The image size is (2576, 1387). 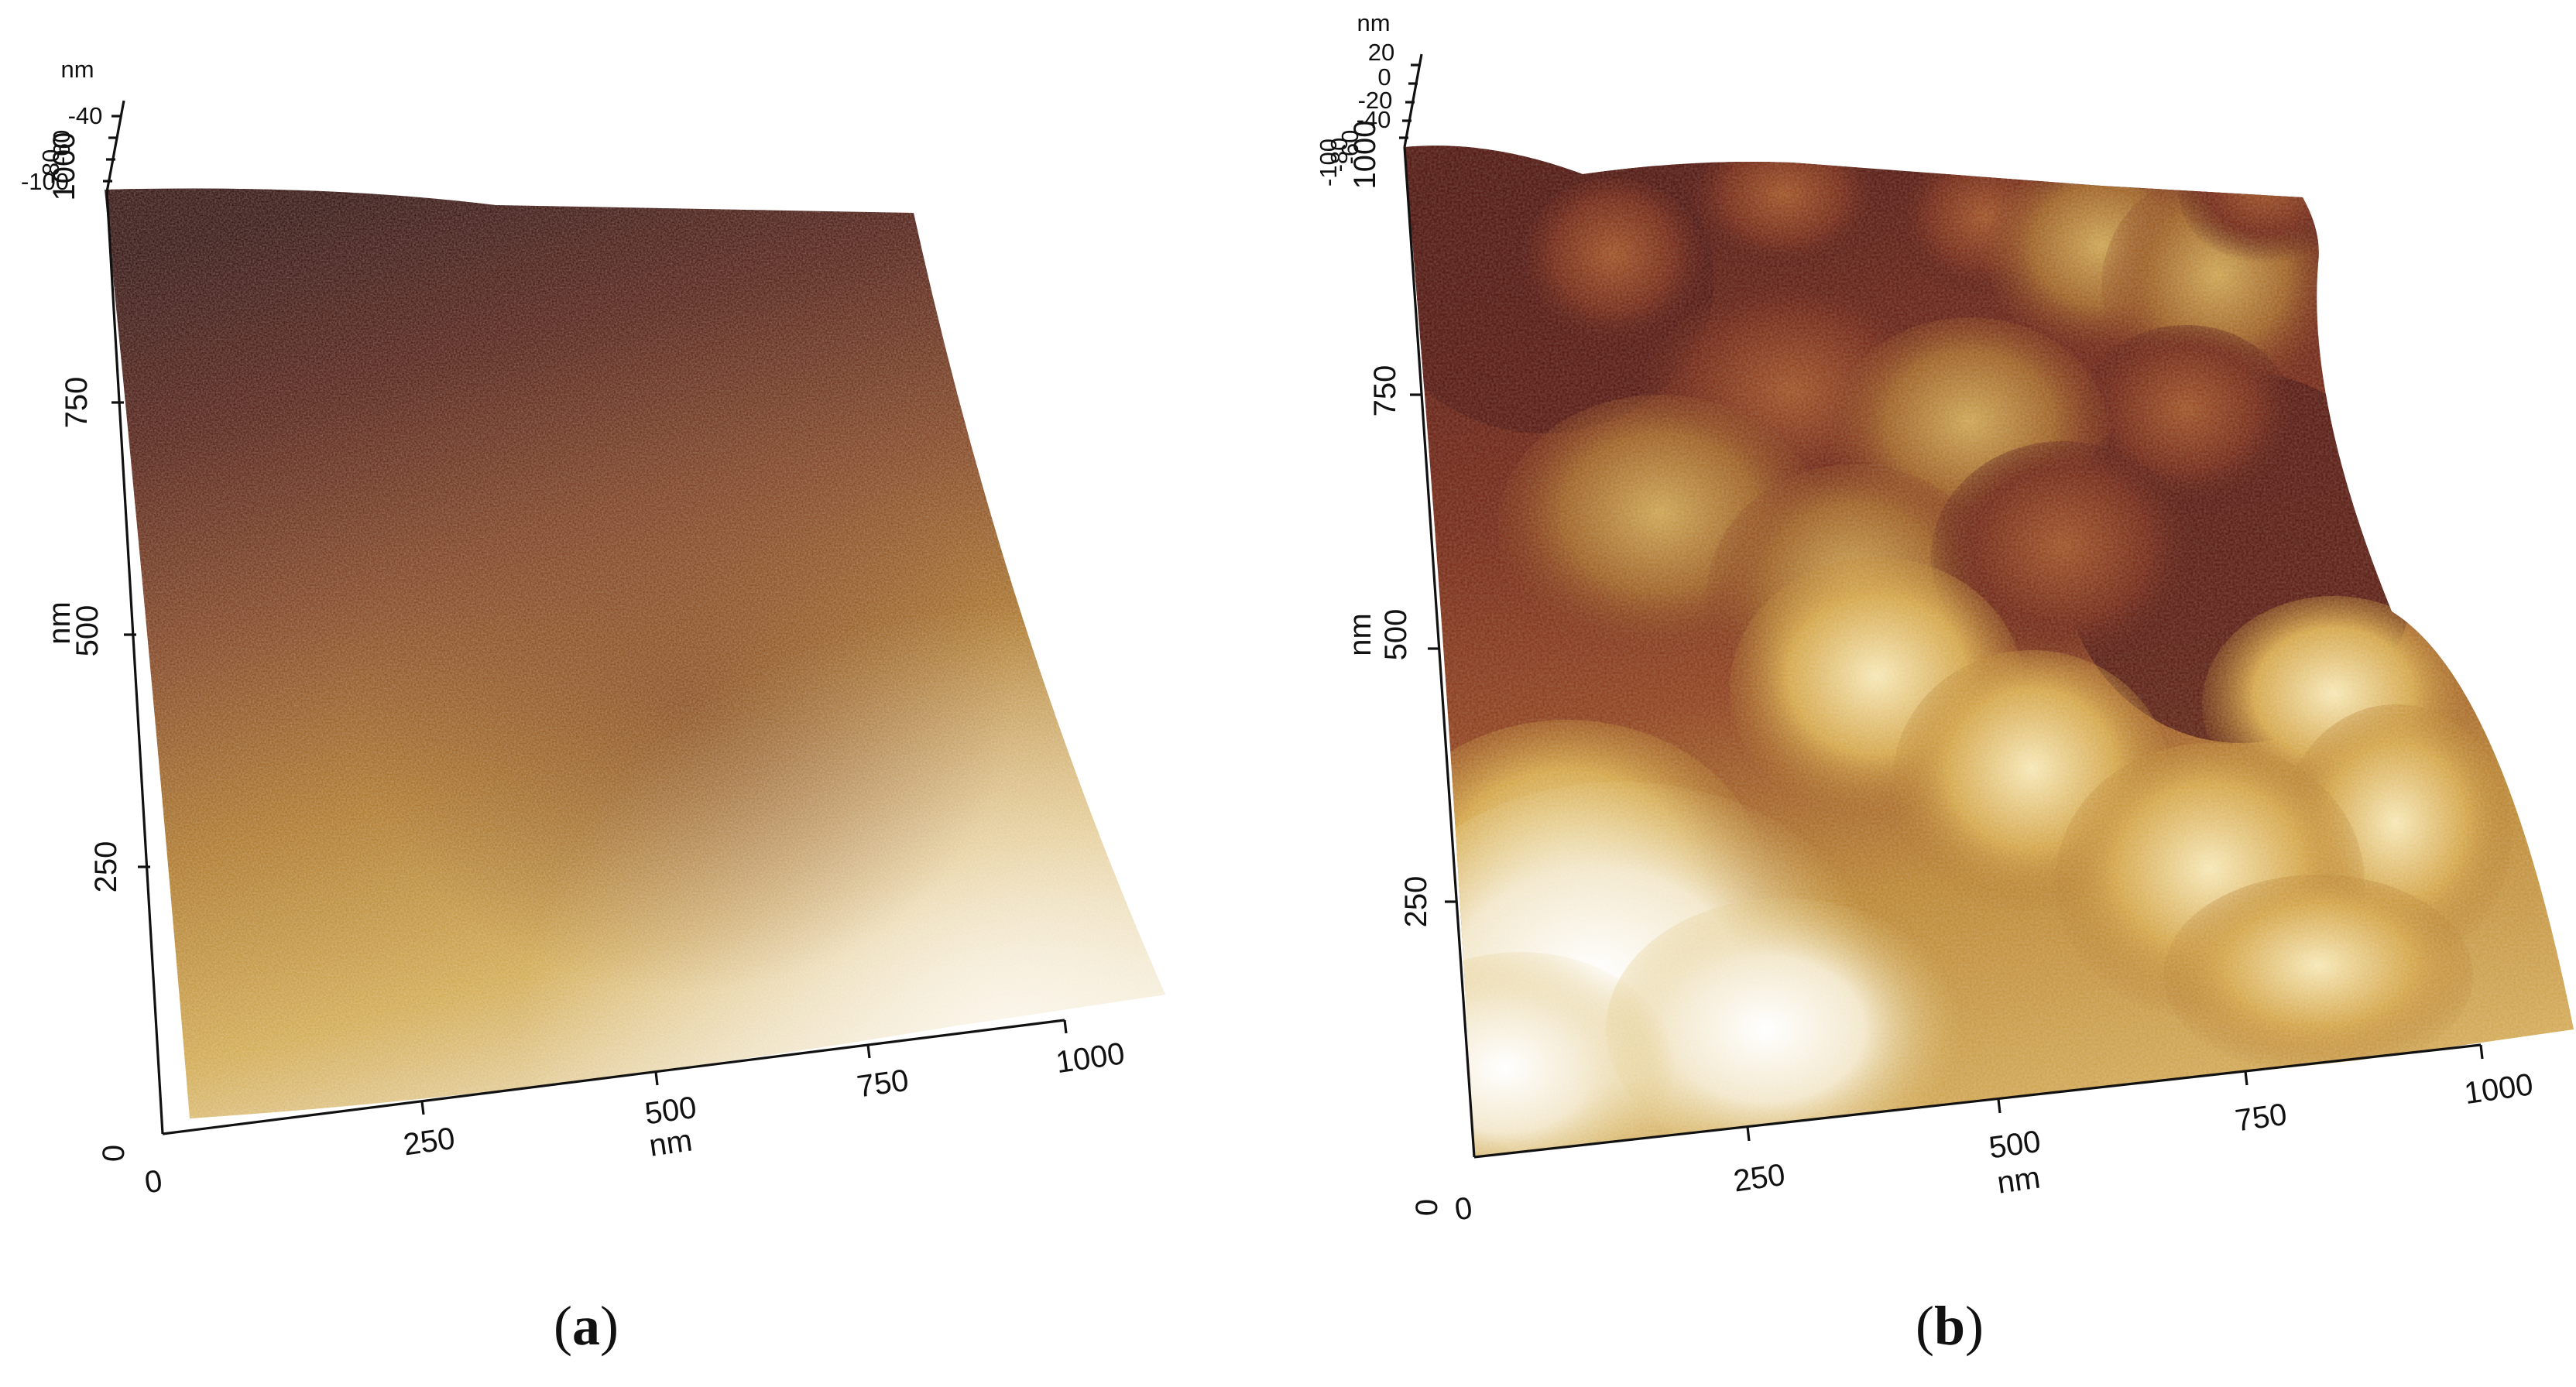 What do you see at coordinates (60, 623) in the screenshot?
I see `y-axis-unit-a: nm` at bounding box center [60, 623].